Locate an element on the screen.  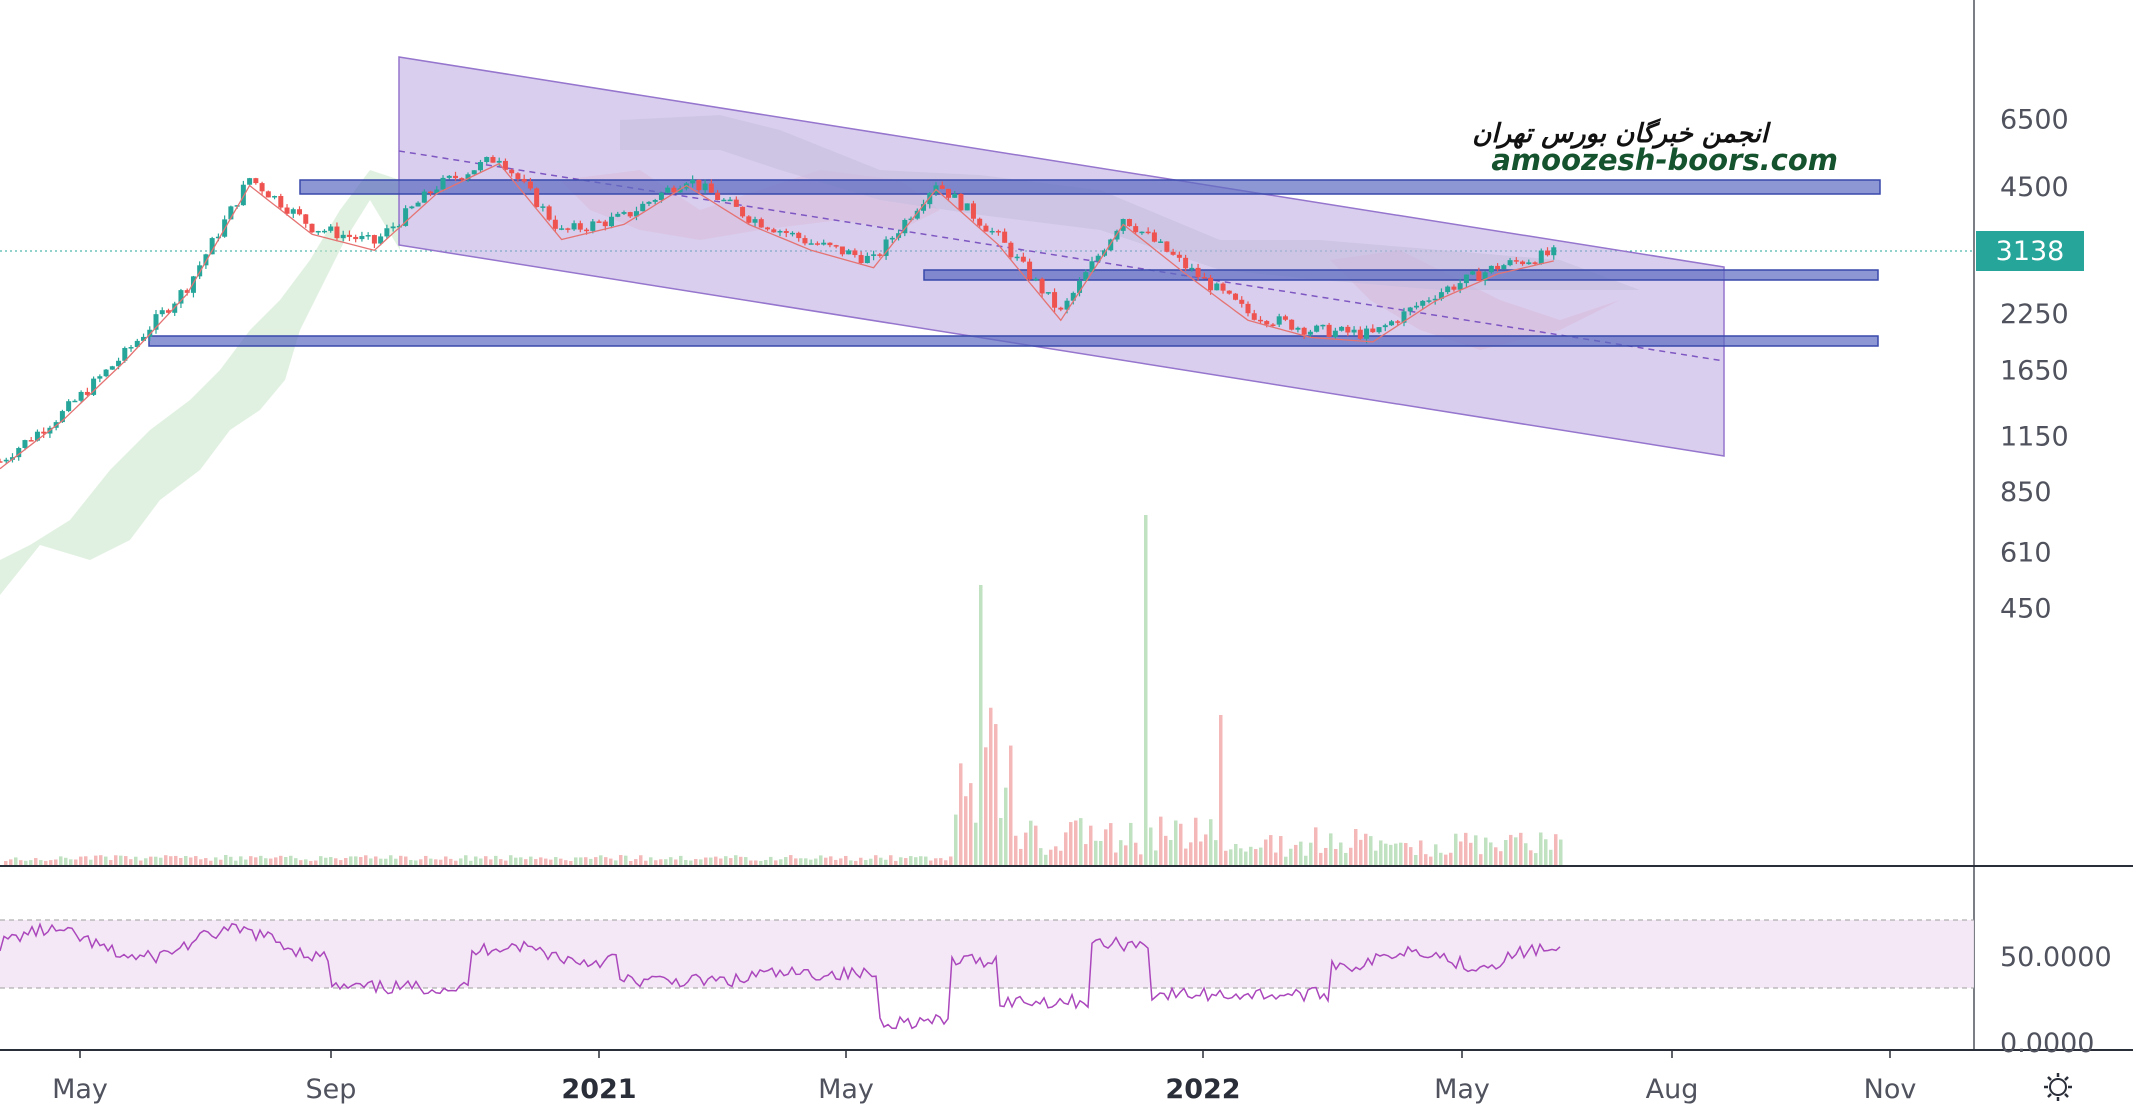
settings-gear-icon is located at coordinates (2058, 1087).